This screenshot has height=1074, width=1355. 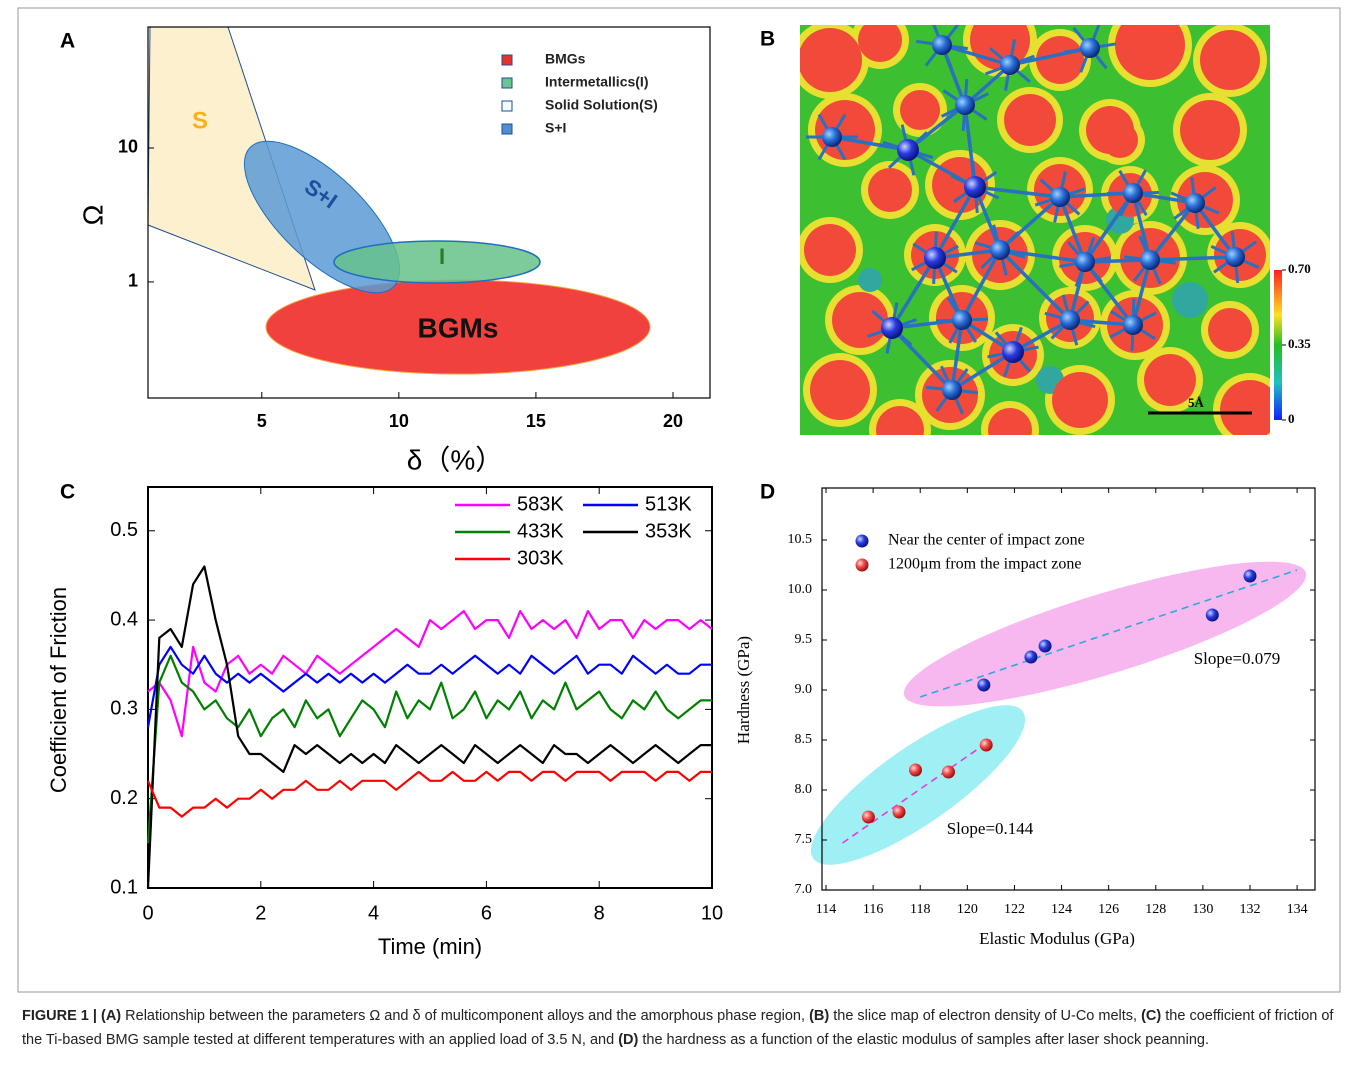 What do you see at coordinates (124, 887) in the screenshot?
I see `y-tick-label: 0.1` at bounding box center [124, 887].